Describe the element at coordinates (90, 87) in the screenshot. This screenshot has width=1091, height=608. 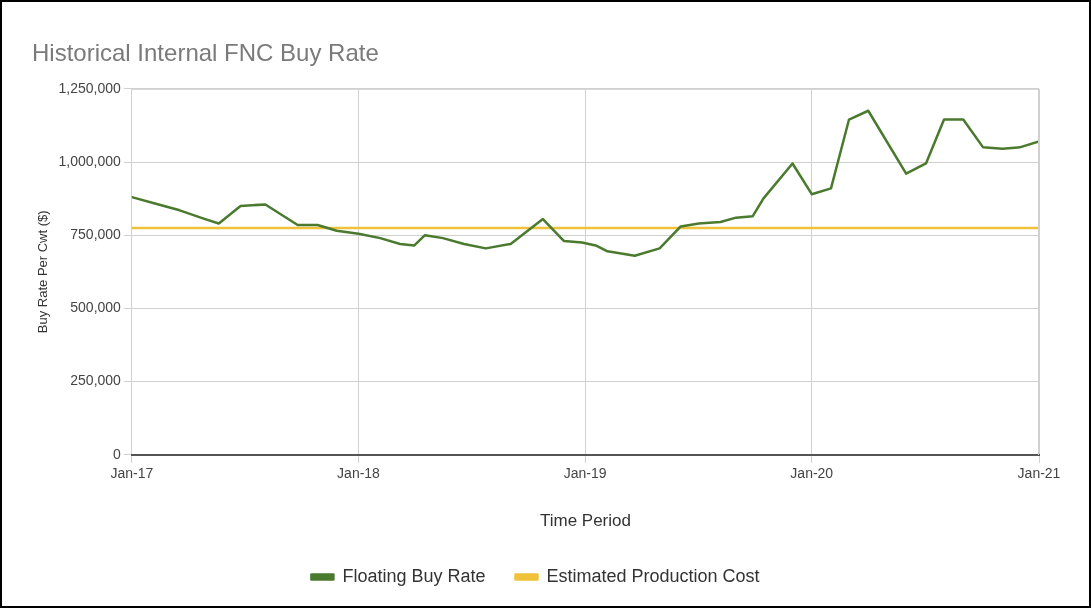
I see `y-tick-label: 1,250,000` at that location.